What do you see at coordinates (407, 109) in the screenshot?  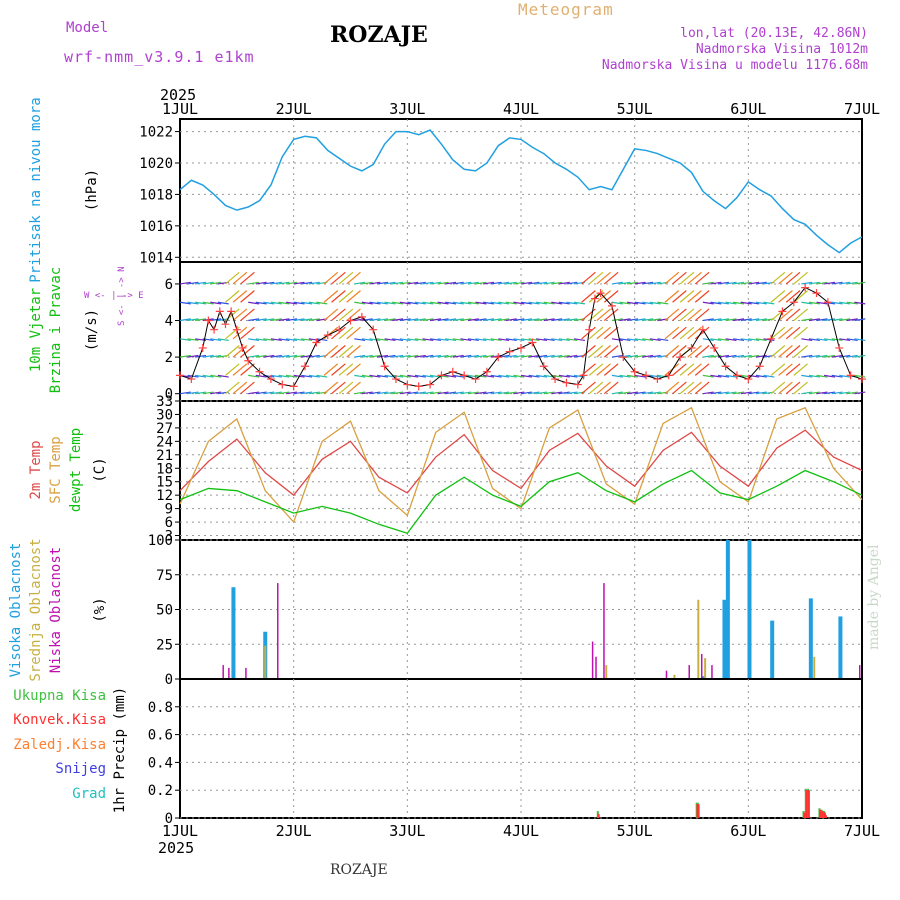 I see `x-tick-label-top: 3JUL` at bounding box center [407, 109].